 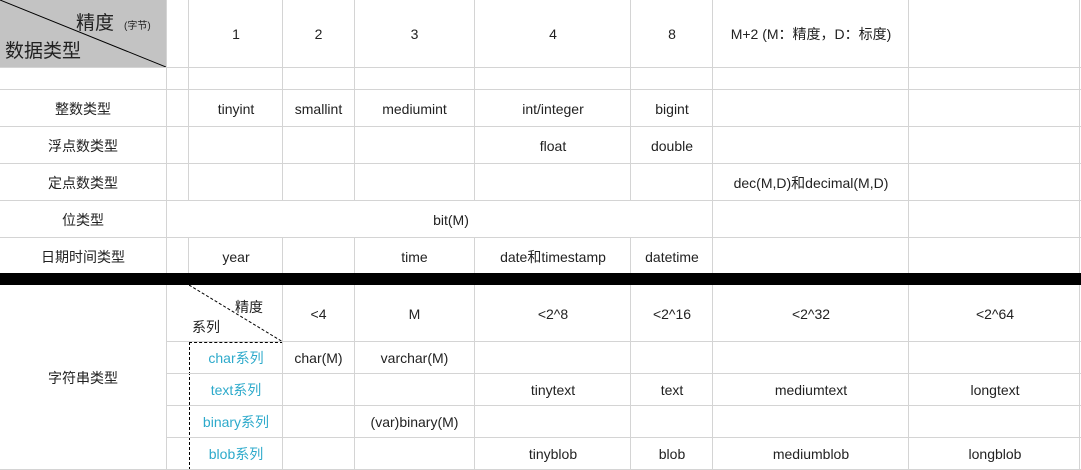 I want to click on header-cell: <2^64, so click(x=995, y=313).